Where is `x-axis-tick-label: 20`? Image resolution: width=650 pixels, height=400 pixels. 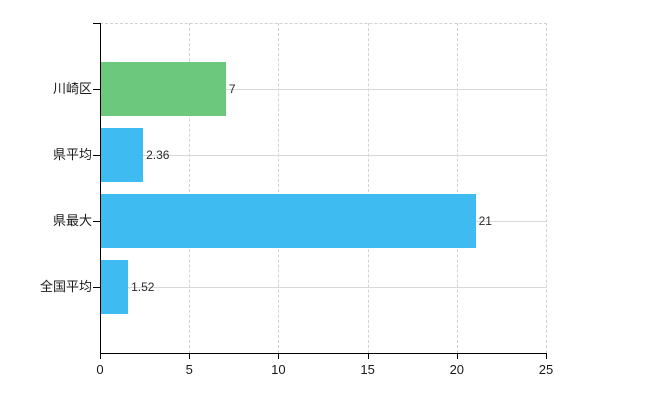
x-axis-tick-label: 20 is located at coordinates (457, 369).